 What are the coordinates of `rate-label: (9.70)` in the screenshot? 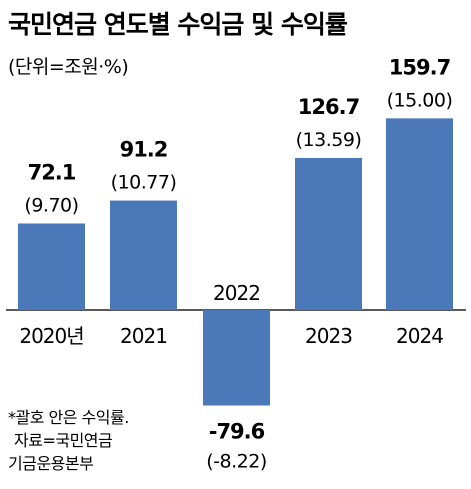 It's located at (51, 205).